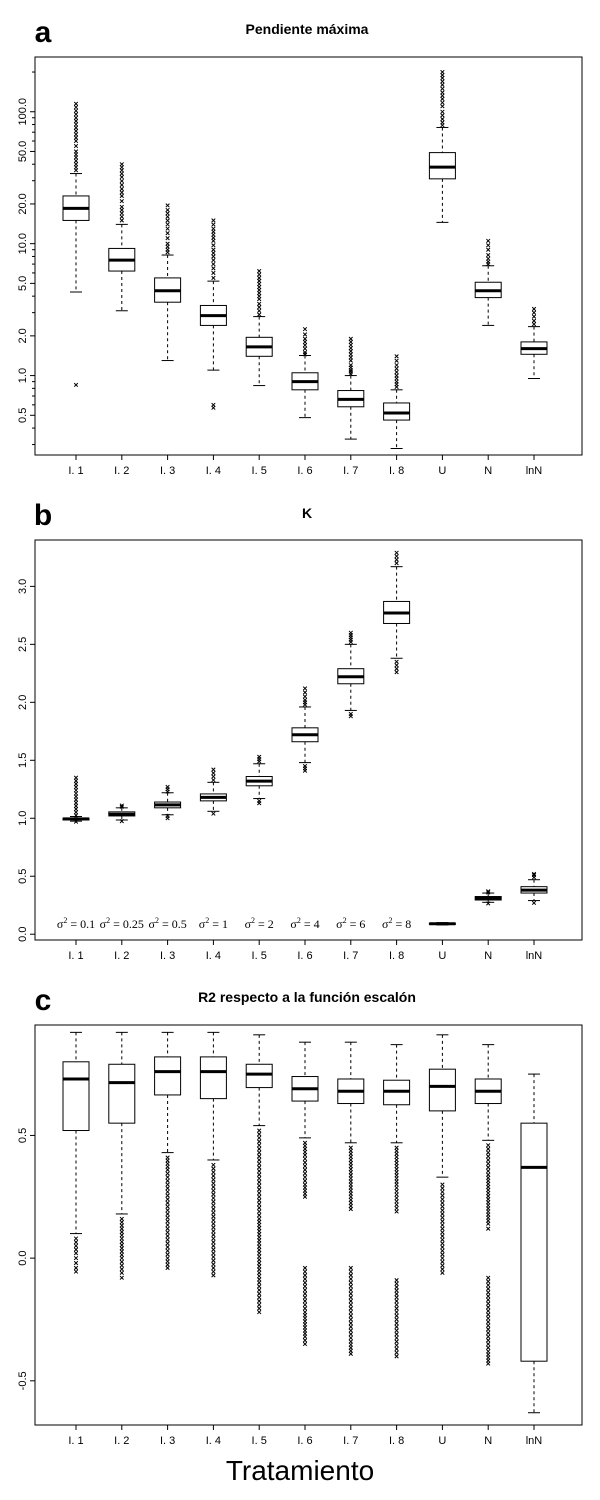 The width and height of the screenshot is (600, 1500). What do you see at coordinates (259, 327) in the screenshot?
I see `box-I. 5` at bounding box center [259, 327].